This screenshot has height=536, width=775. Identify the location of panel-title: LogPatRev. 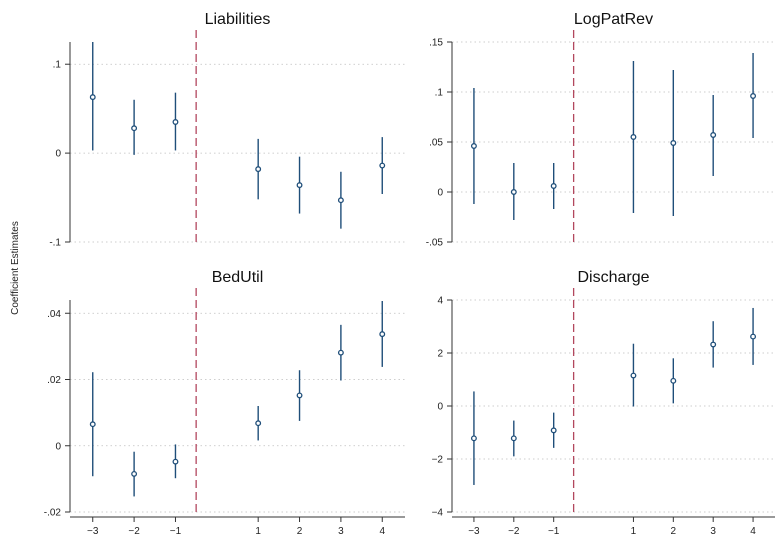
(613, 19).